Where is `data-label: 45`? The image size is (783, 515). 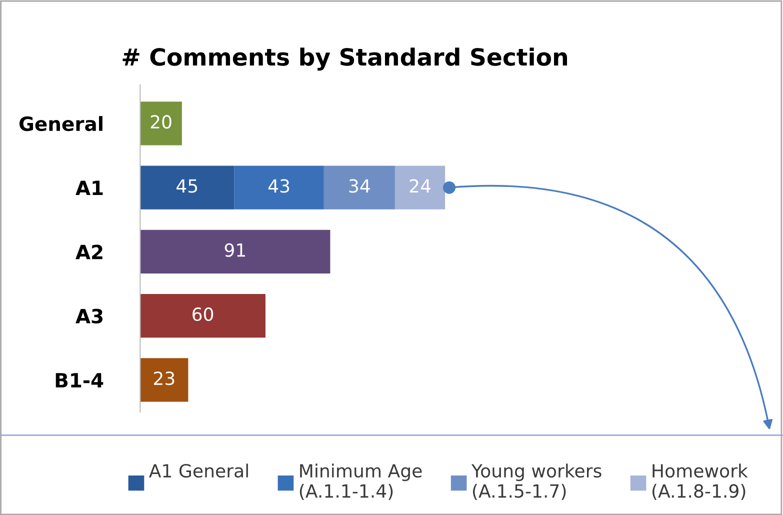
data-label: 45 is located at coordinates (187, 186).